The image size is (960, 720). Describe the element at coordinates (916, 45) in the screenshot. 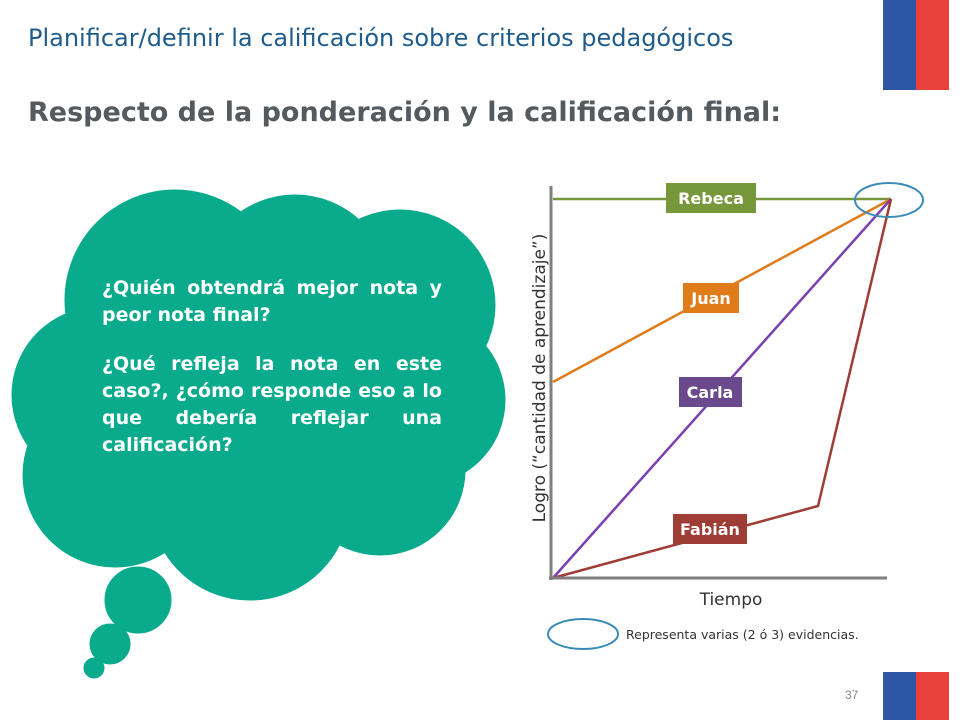

I see `flag-top-decoration` at that location.